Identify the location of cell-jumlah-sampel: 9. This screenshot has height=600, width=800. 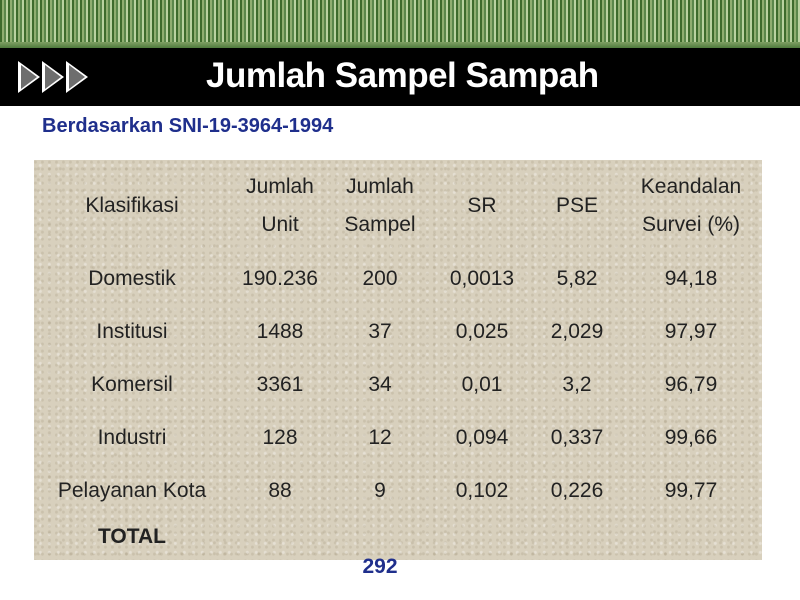
(380, 490).